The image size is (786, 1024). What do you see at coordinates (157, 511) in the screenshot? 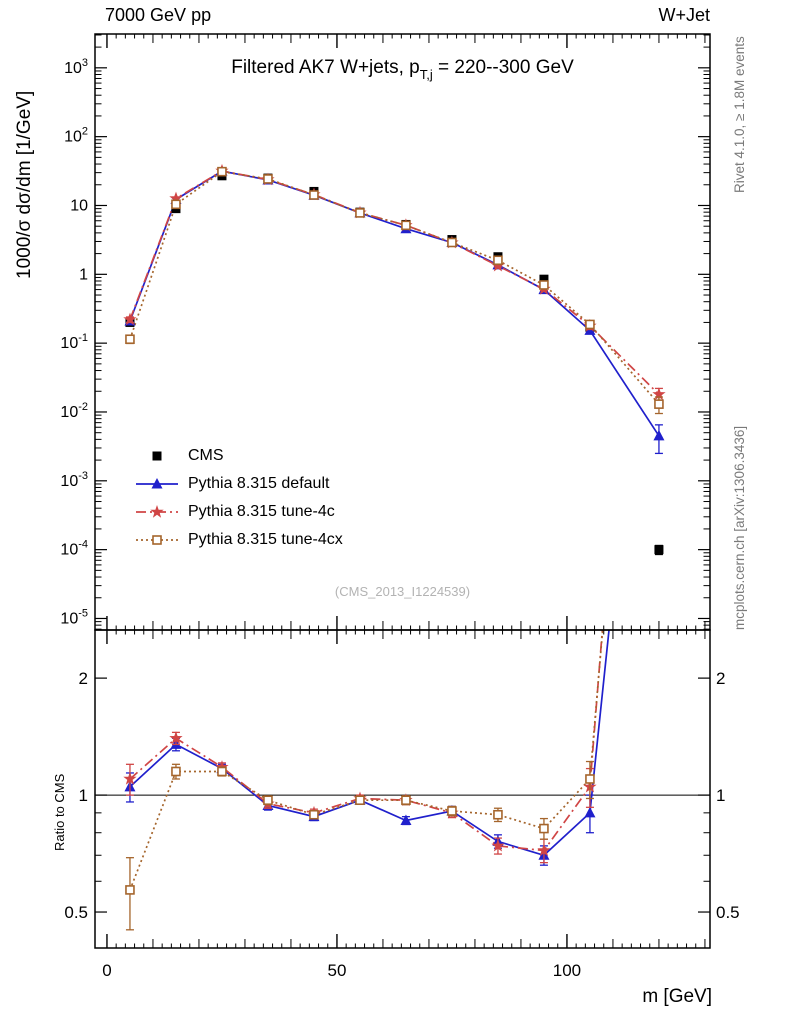
I see `legend-marker-star` at bounding box center [157, 511].